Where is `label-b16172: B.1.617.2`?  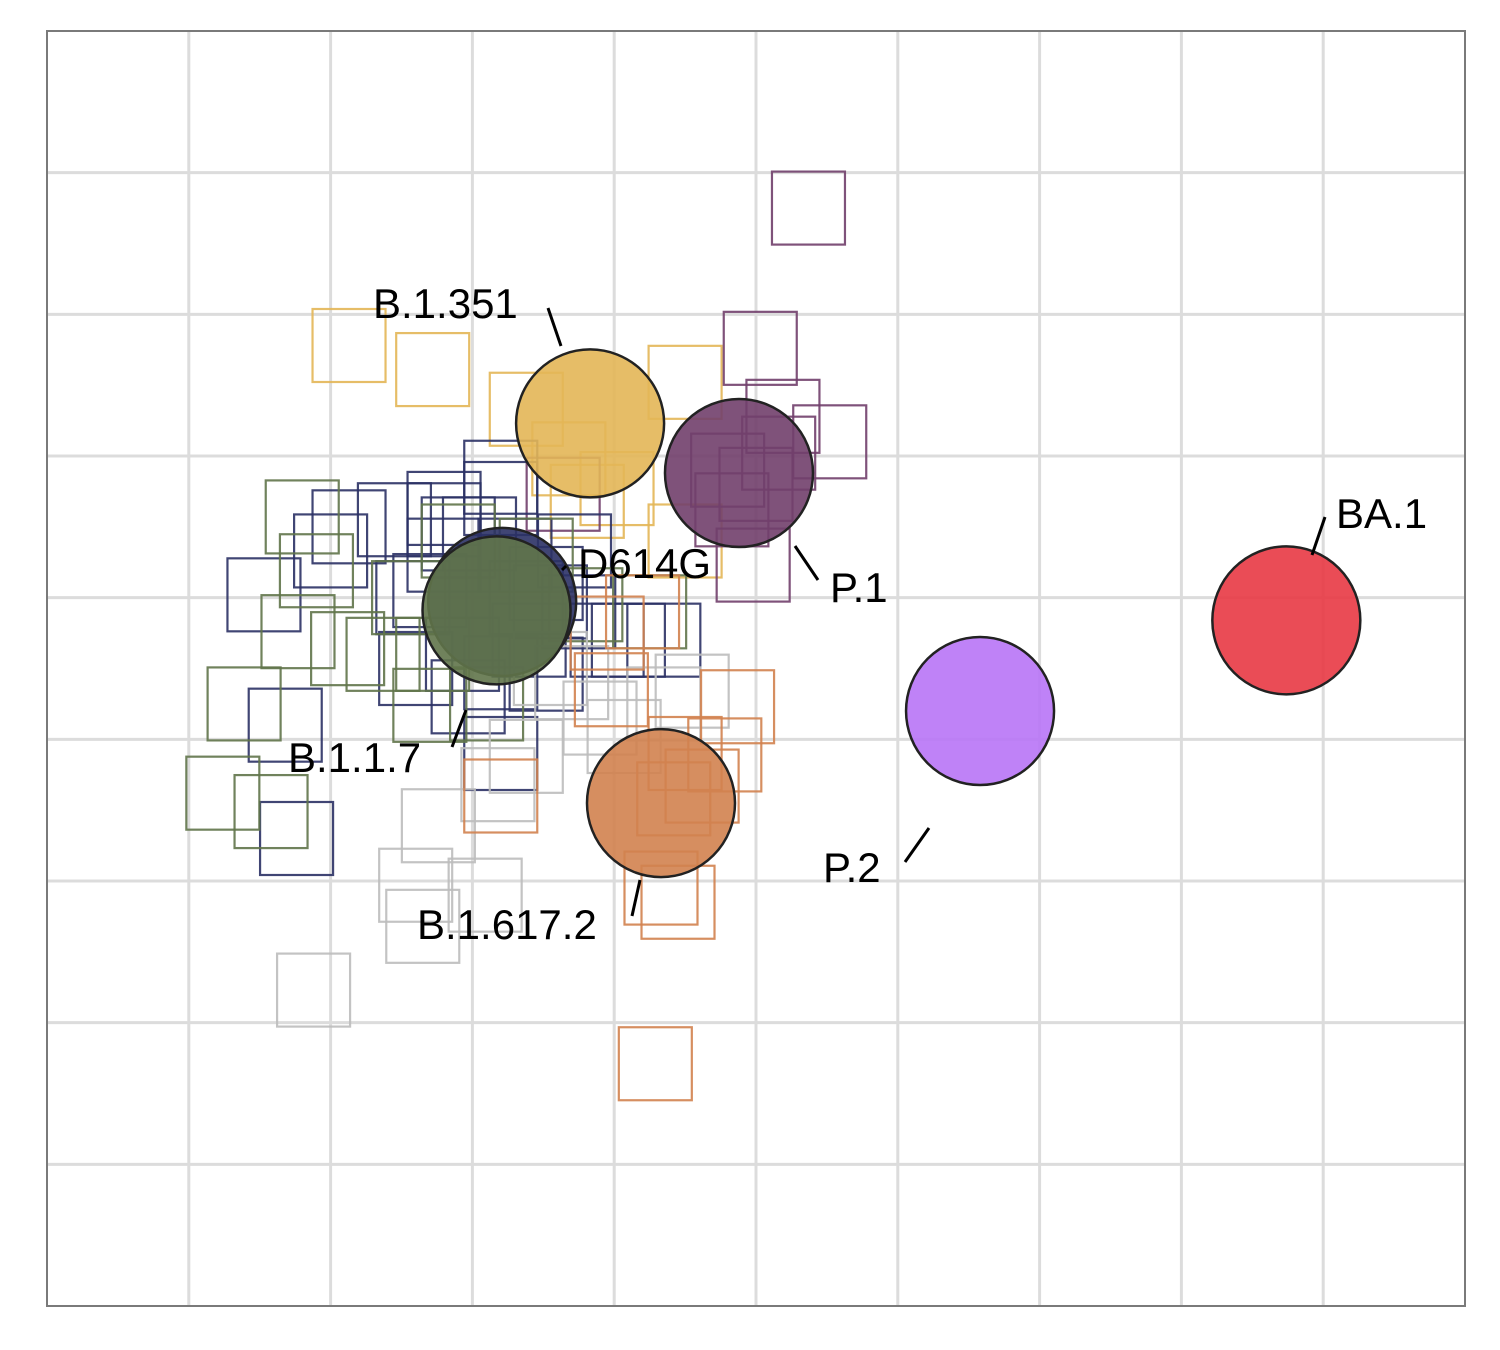
label-b16172: B.1.617.2 is located at coordinates (507, 924).